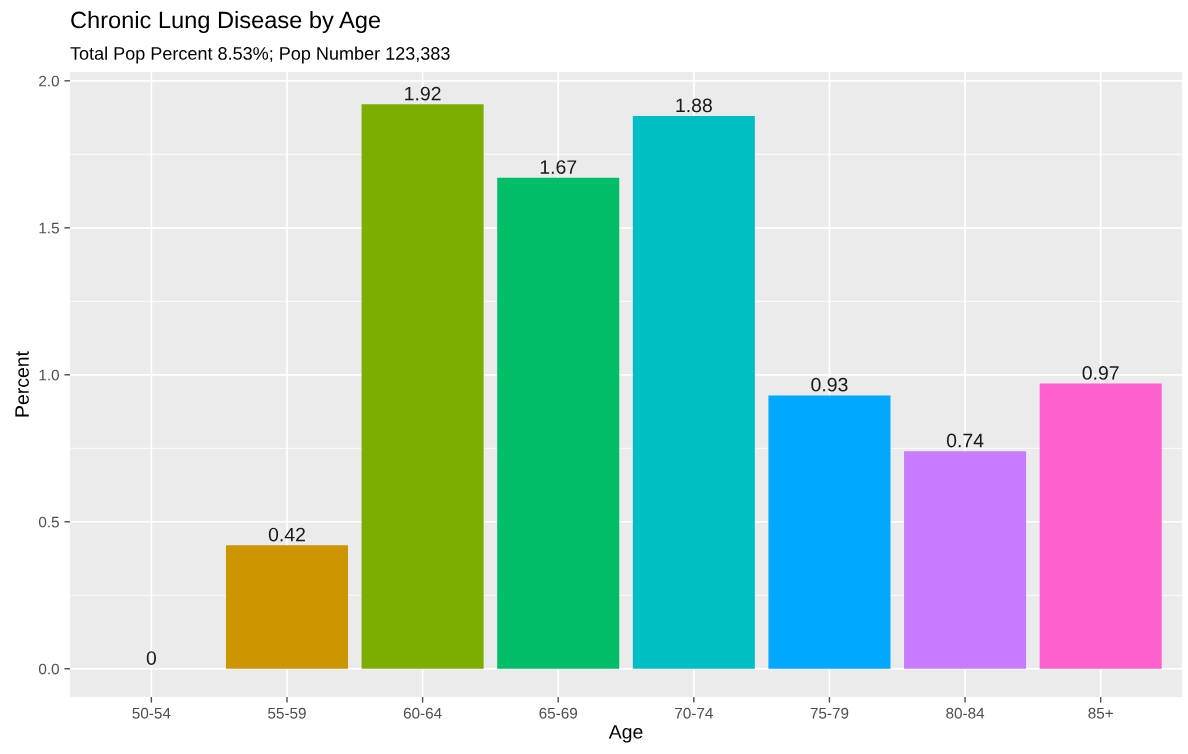  I want to click on chart-subtitle: Total Pop Percent 8.53%; Pop Number 123,383, so click(260, 55).